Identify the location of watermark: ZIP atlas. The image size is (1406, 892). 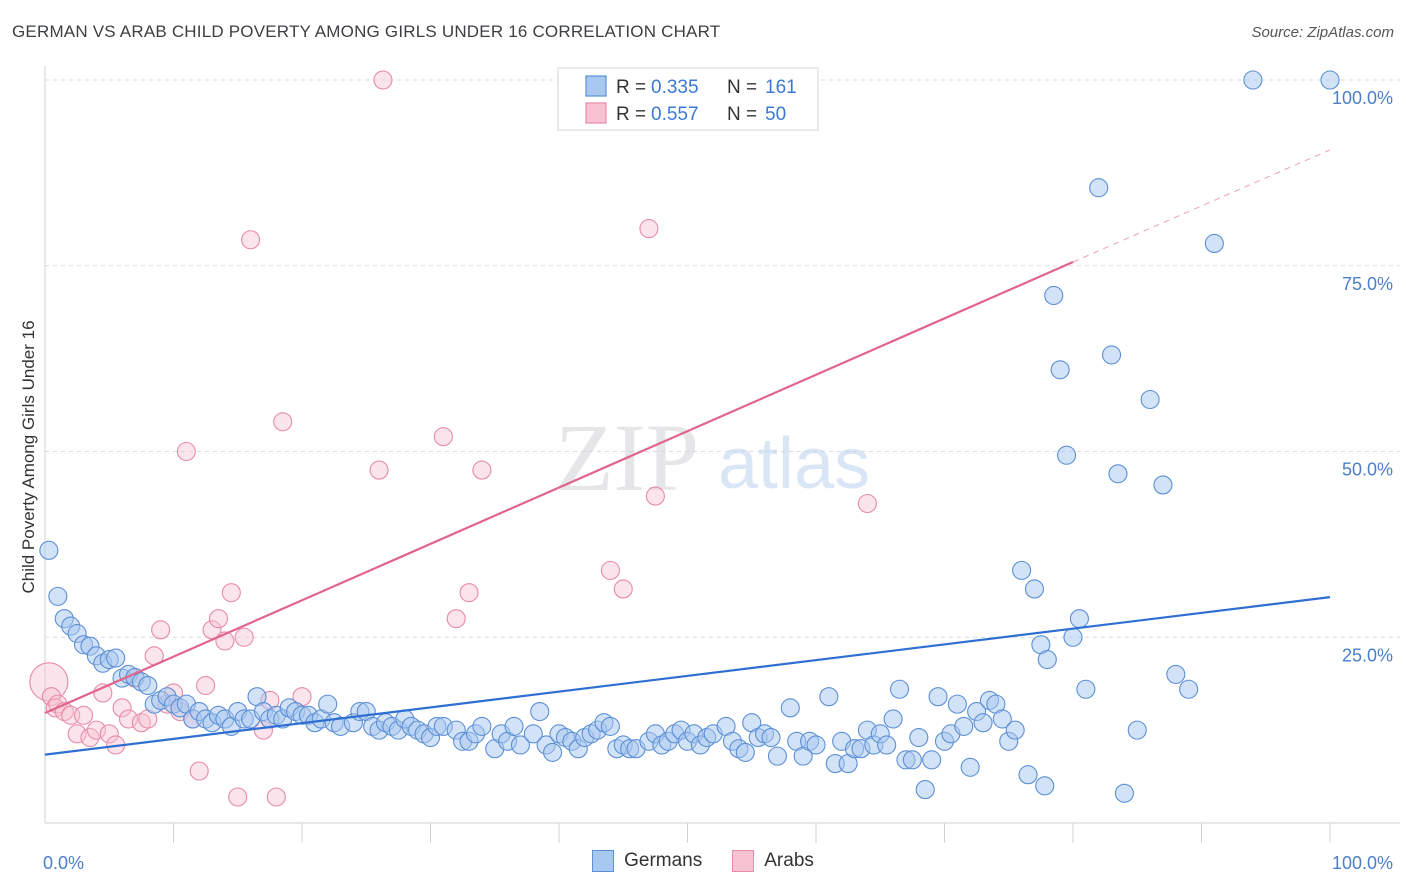
(712, 457).